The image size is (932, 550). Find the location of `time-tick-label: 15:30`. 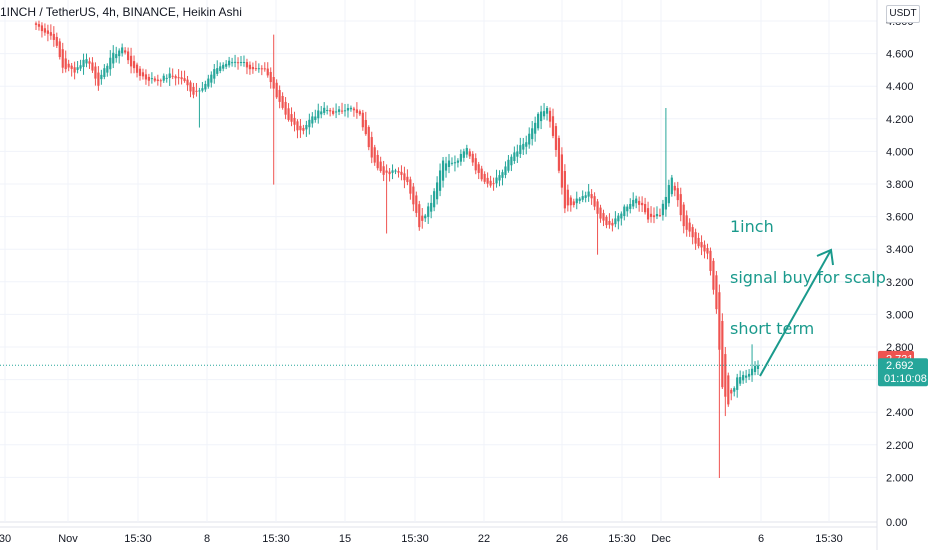

time-tick-label: 15:30 is located at coordinates (276, 539).